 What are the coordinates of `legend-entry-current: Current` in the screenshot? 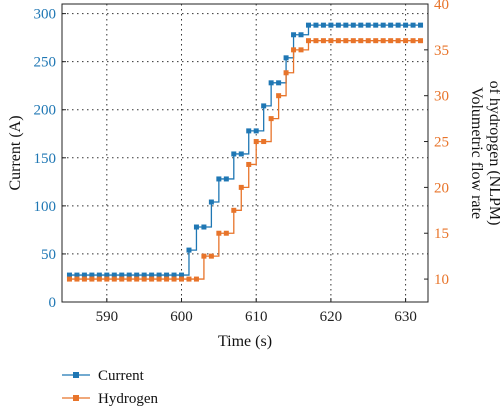 It's located at (103, 376).